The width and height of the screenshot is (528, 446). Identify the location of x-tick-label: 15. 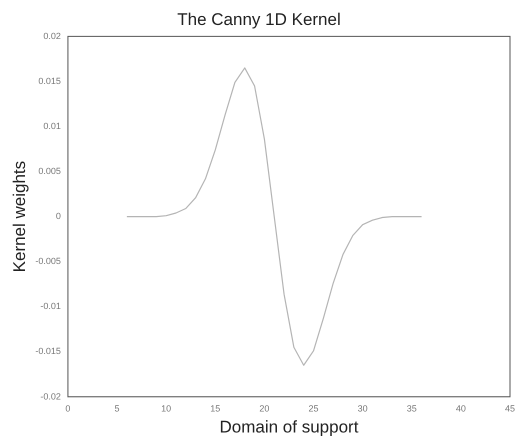
(215, 409).